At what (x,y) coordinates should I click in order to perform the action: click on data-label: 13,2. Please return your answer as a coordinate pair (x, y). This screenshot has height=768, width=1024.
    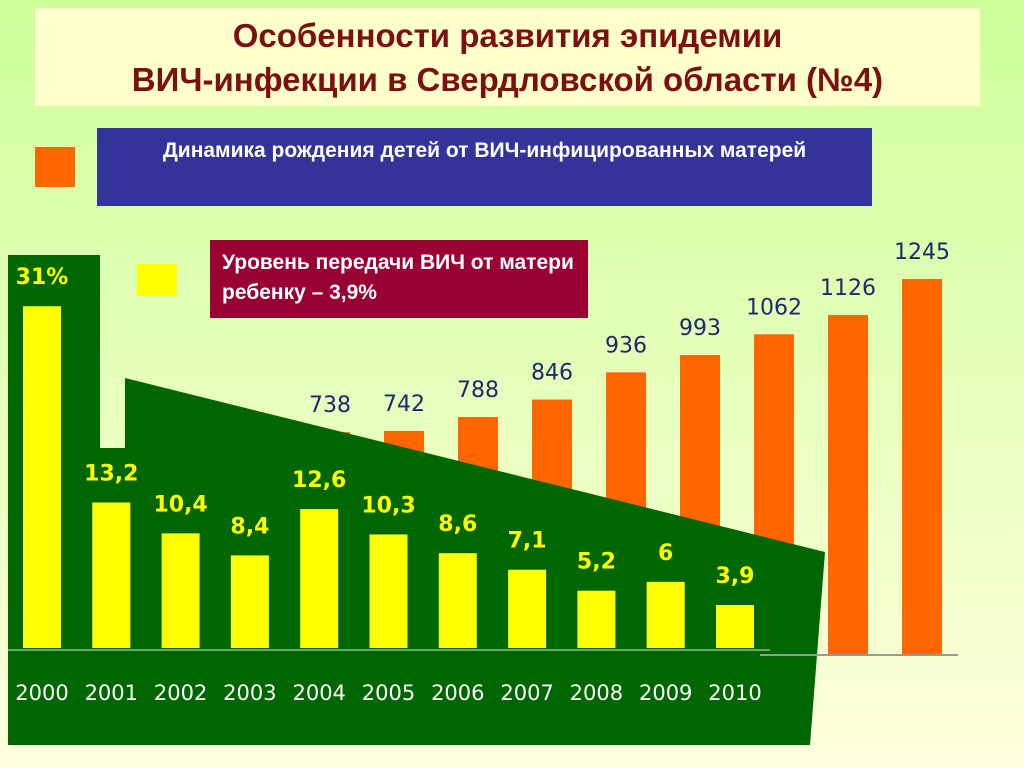
    Looking at the image, I should click on (111, 473).